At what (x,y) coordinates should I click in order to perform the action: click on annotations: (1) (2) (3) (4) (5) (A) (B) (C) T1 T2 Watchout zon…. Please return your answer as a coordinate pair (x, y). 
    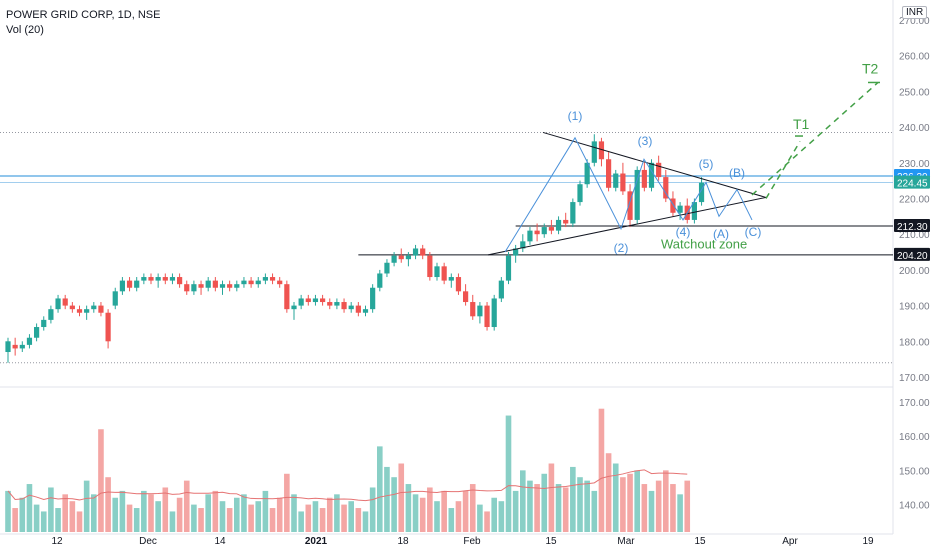
    Looking at the image, I should click on (723, 158).